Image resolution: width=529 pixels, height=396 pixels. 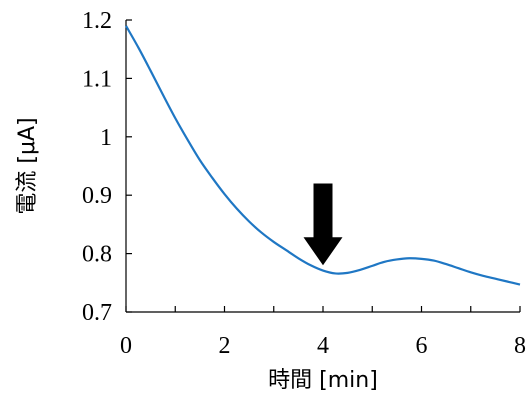 What do you see at coordinates (97, 255) in the screenshot?
I see `y-tick-label: 0.8` at bounding box center [97, 255].